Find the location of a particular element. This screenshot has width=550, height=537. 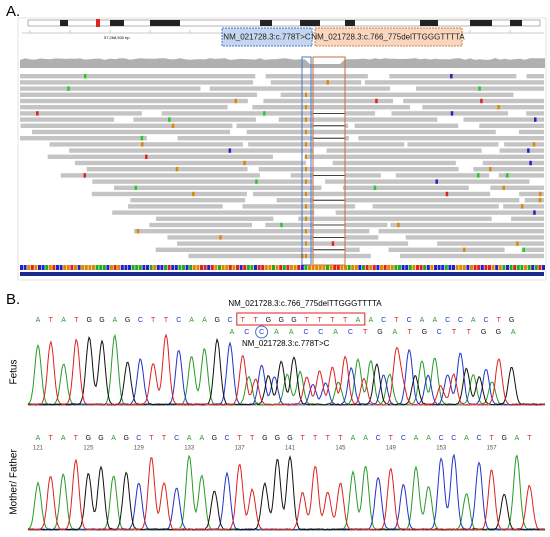

coverage-track is located at coordinates (282, 63).